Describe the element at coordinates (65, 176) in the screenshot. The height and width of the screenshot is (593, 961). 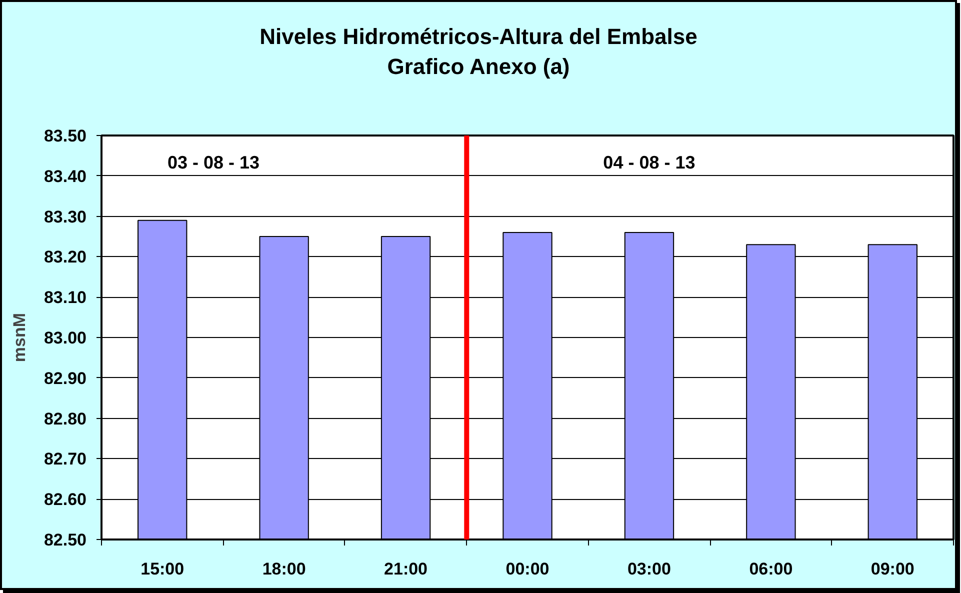
I see `y-tick-label: 83.40` at that location.